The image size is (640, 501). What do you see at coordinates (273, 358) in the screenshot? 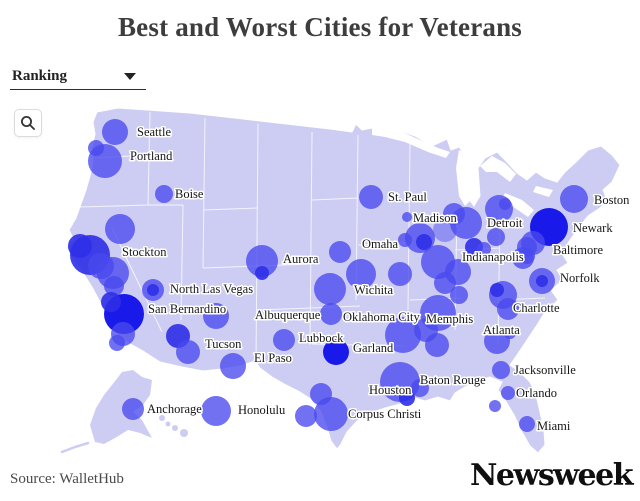
I see `city-label: El Paso` at bounding box center [273, 358].